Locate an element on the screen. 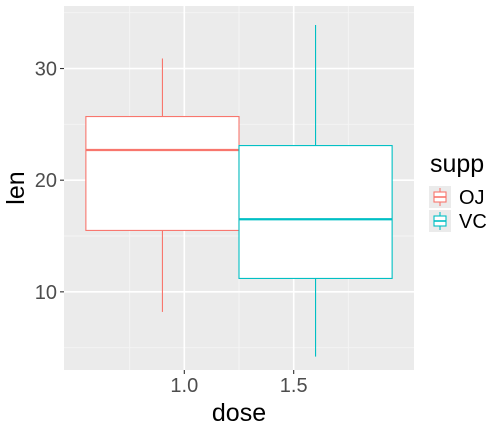 The height and width of the screenshot is (432, 504). legend-label: OJ is located at coordinates (472, 198).